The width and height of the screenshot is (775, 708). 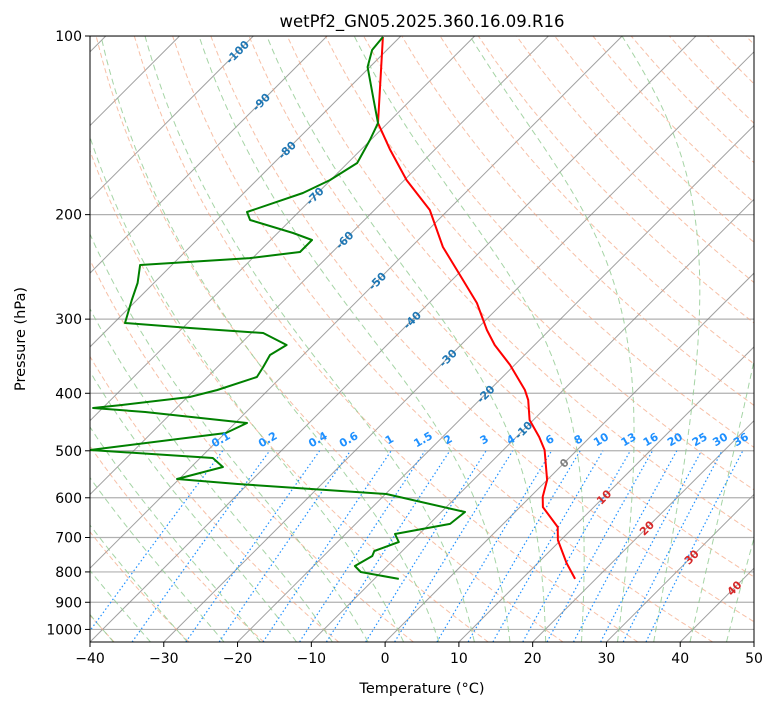 What do you see at coordinates (64, 630) in the screenshot?
I see `y-tick-label: 1000` at bounding box center [64, 630].